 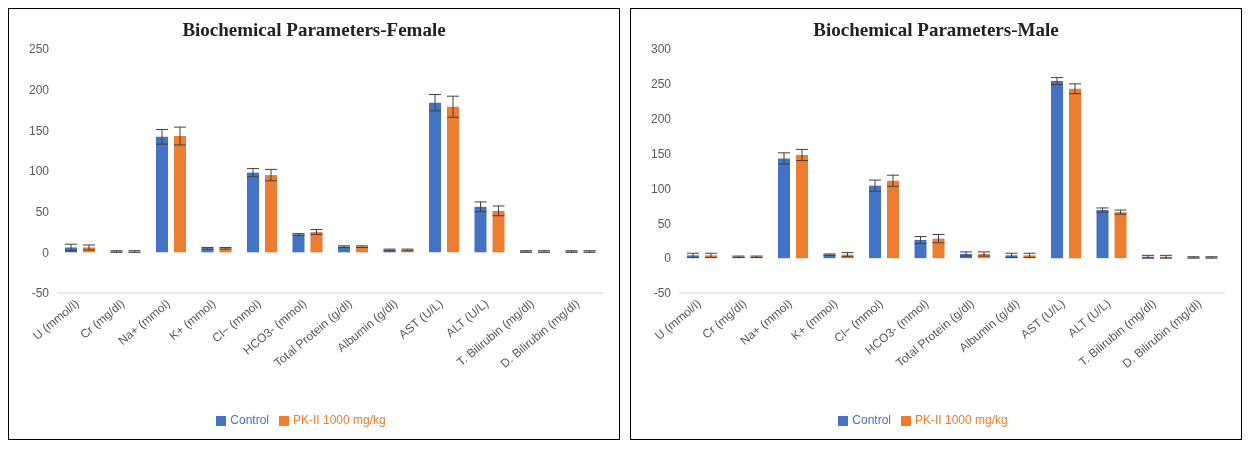 What do you see at coordinates (314, 30) in the screenshot?
I see `chart-title: Biochemical Parameters-Female` at bounding box center [314, 30].